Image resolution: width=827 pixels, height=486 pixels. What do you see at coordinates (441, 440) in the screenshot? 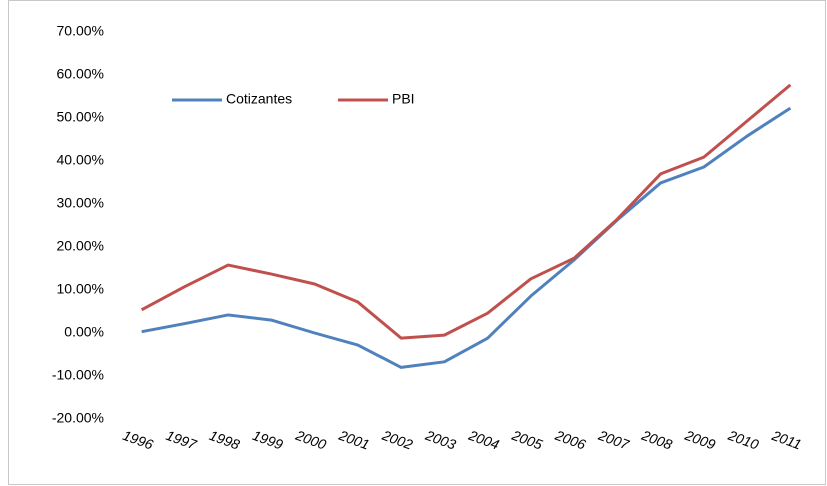
I see `x-tick-label: 2003` at bounding box center [441, 440].